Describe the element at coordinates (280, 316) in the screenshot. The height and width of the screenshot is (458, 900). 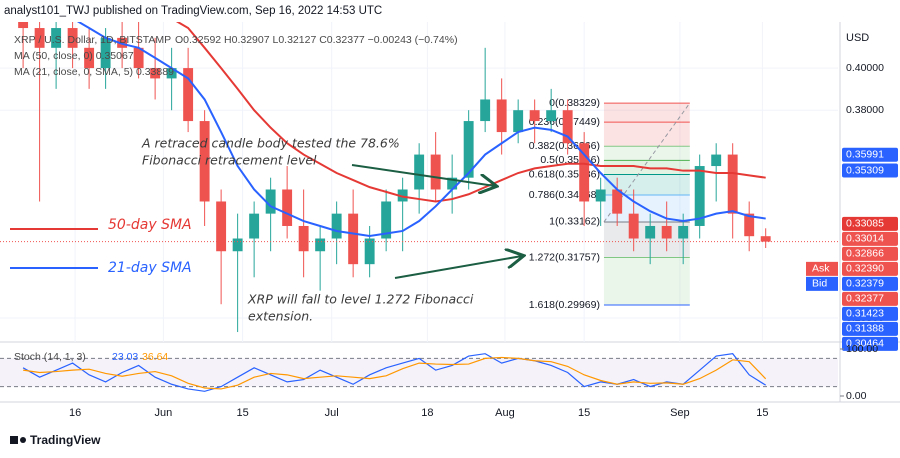
I see `annotation: extension.` at that location.